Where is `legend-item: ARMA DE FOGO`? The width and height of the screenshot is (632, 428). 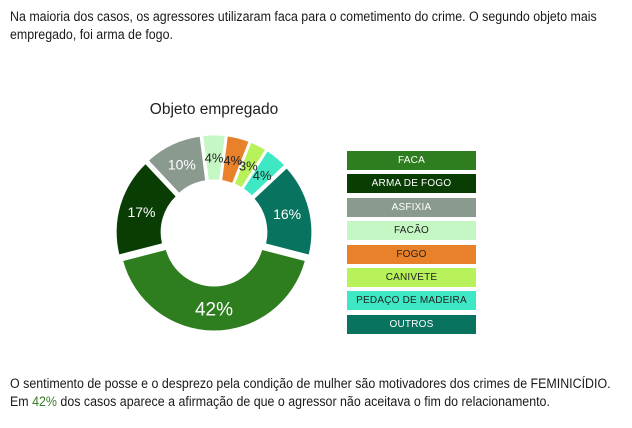
legend-item: ARMA DE FOGO is located at coordinates (411, 184).